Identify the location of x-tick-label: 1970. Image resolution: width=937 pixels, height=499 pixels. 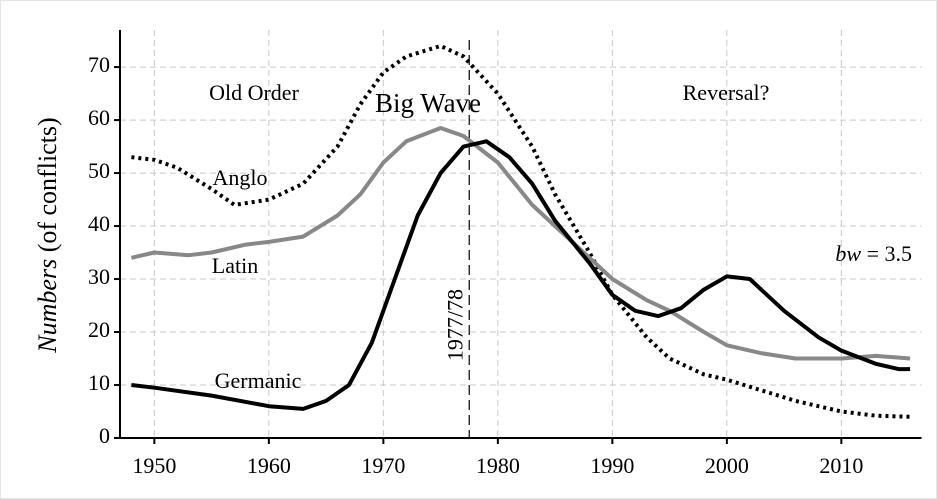
(383, 465).